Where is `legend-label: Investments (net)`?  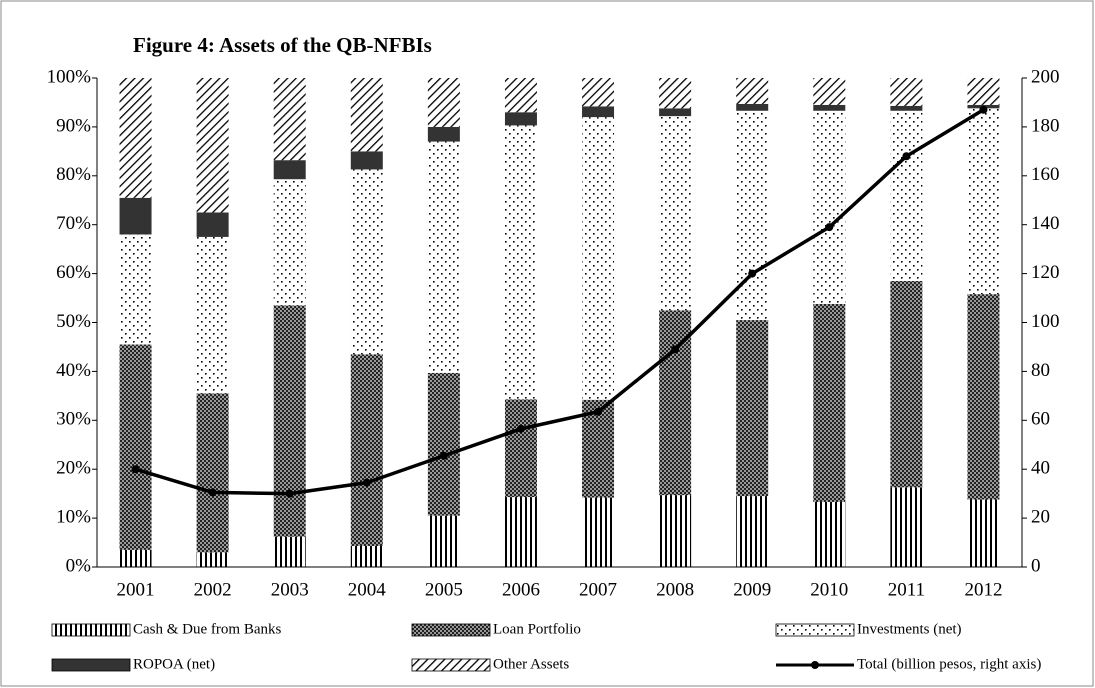
legend-label: Investments (net) is located at coordinates (909, 629).